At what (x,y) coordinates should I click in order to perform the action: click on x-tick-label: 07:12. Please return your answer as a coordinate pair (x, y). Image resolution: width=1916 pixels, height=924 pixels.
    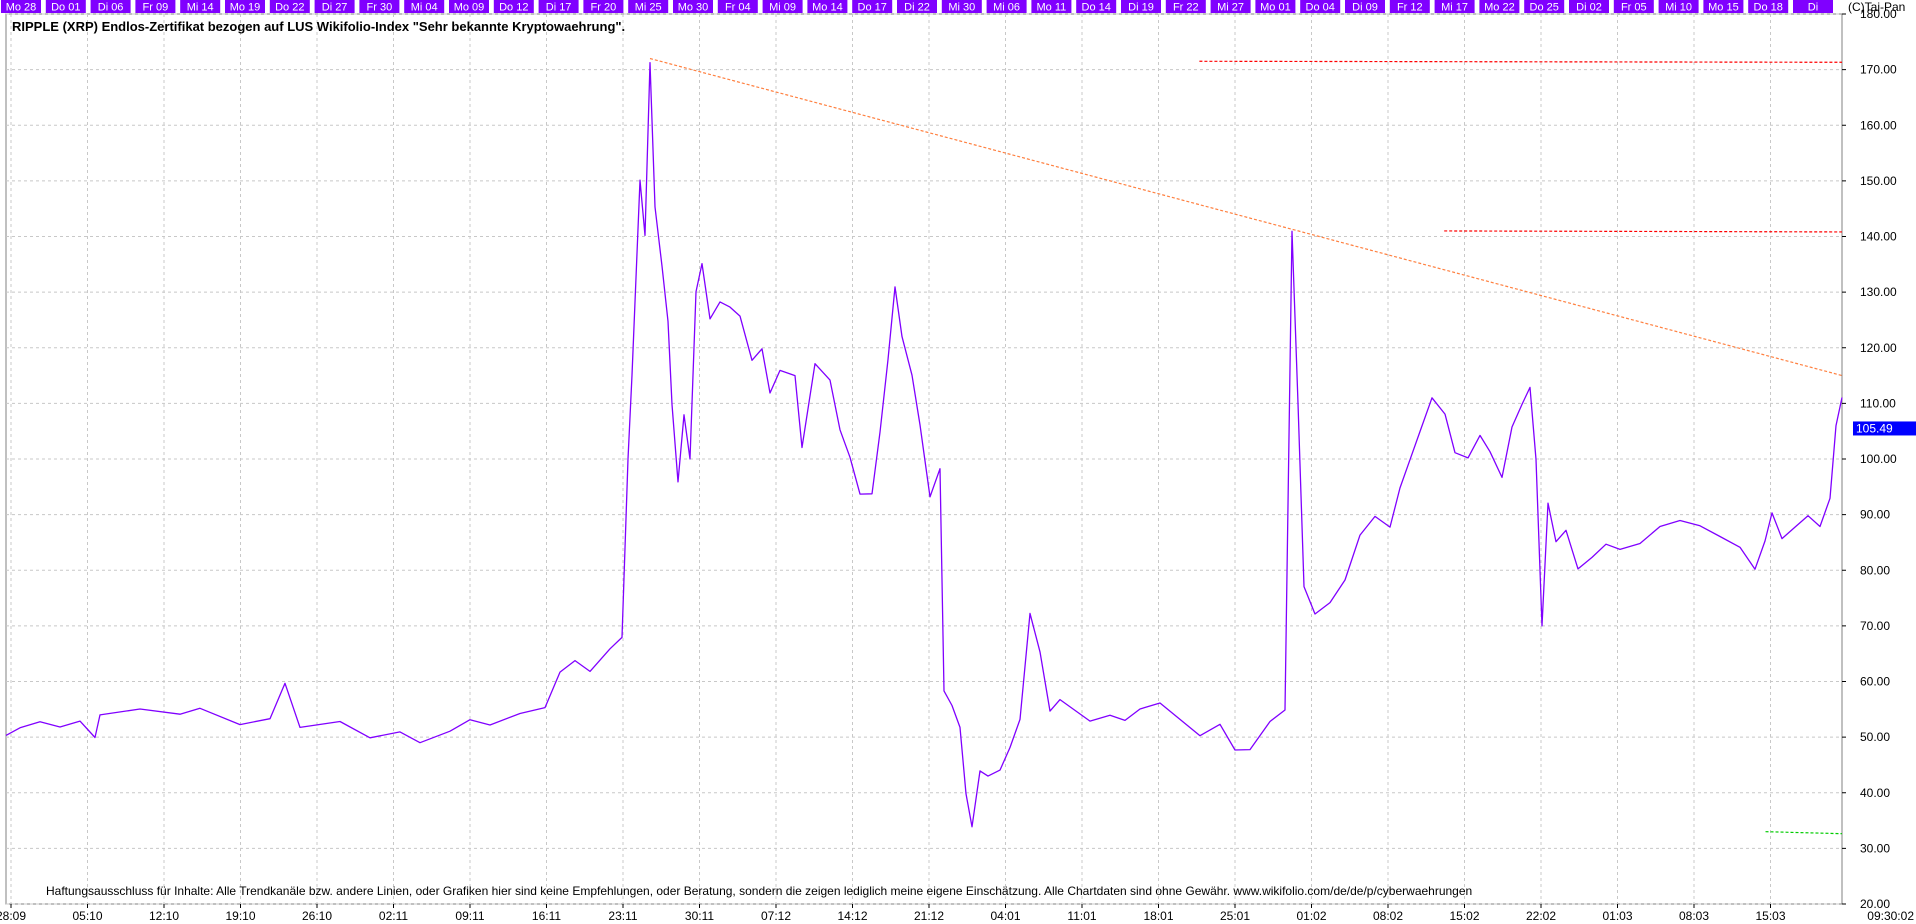
    Looking at the image, I should click on (776, 916).